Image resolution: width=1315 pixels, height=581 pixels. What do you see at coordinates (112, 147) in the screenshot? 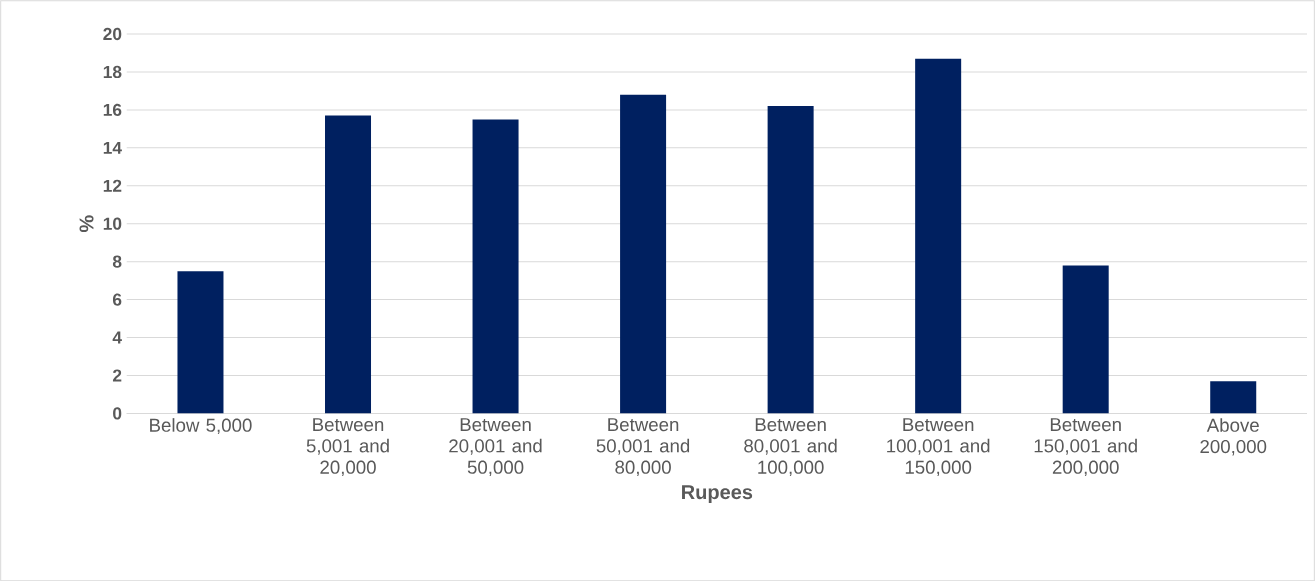
I see `y-tick-label: 14` at bounding box center [112, 147].